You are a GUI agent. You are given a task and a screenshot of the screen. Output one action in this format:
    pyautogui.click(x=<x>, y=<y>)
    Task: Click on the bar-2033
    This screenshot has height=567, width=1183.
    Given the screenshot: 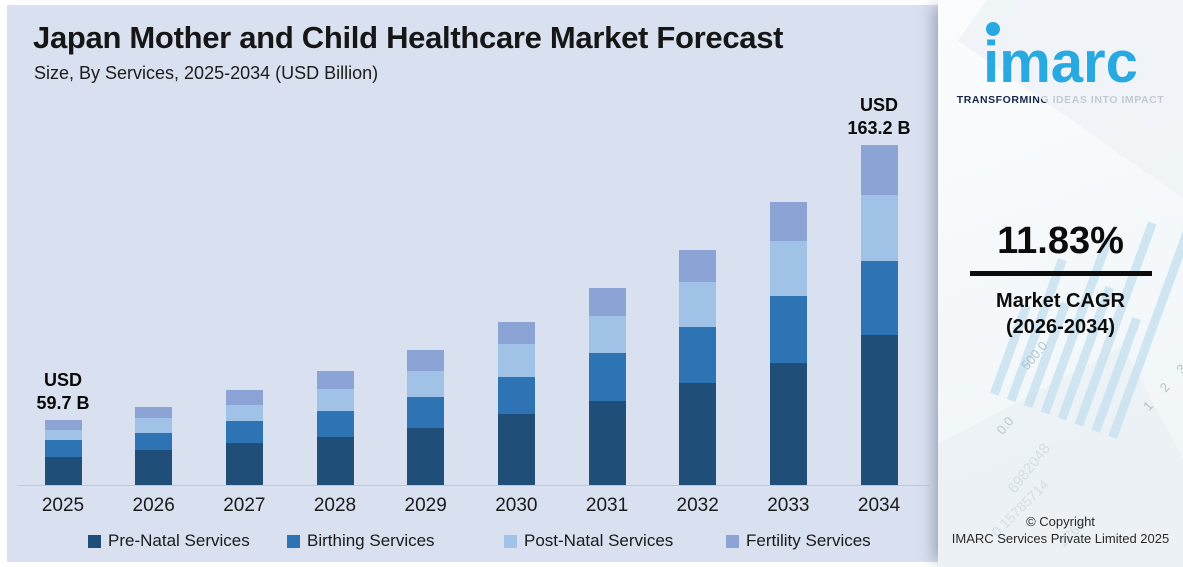 What is the action you would take?
    pyautogui.click(x=788, y=343)
    